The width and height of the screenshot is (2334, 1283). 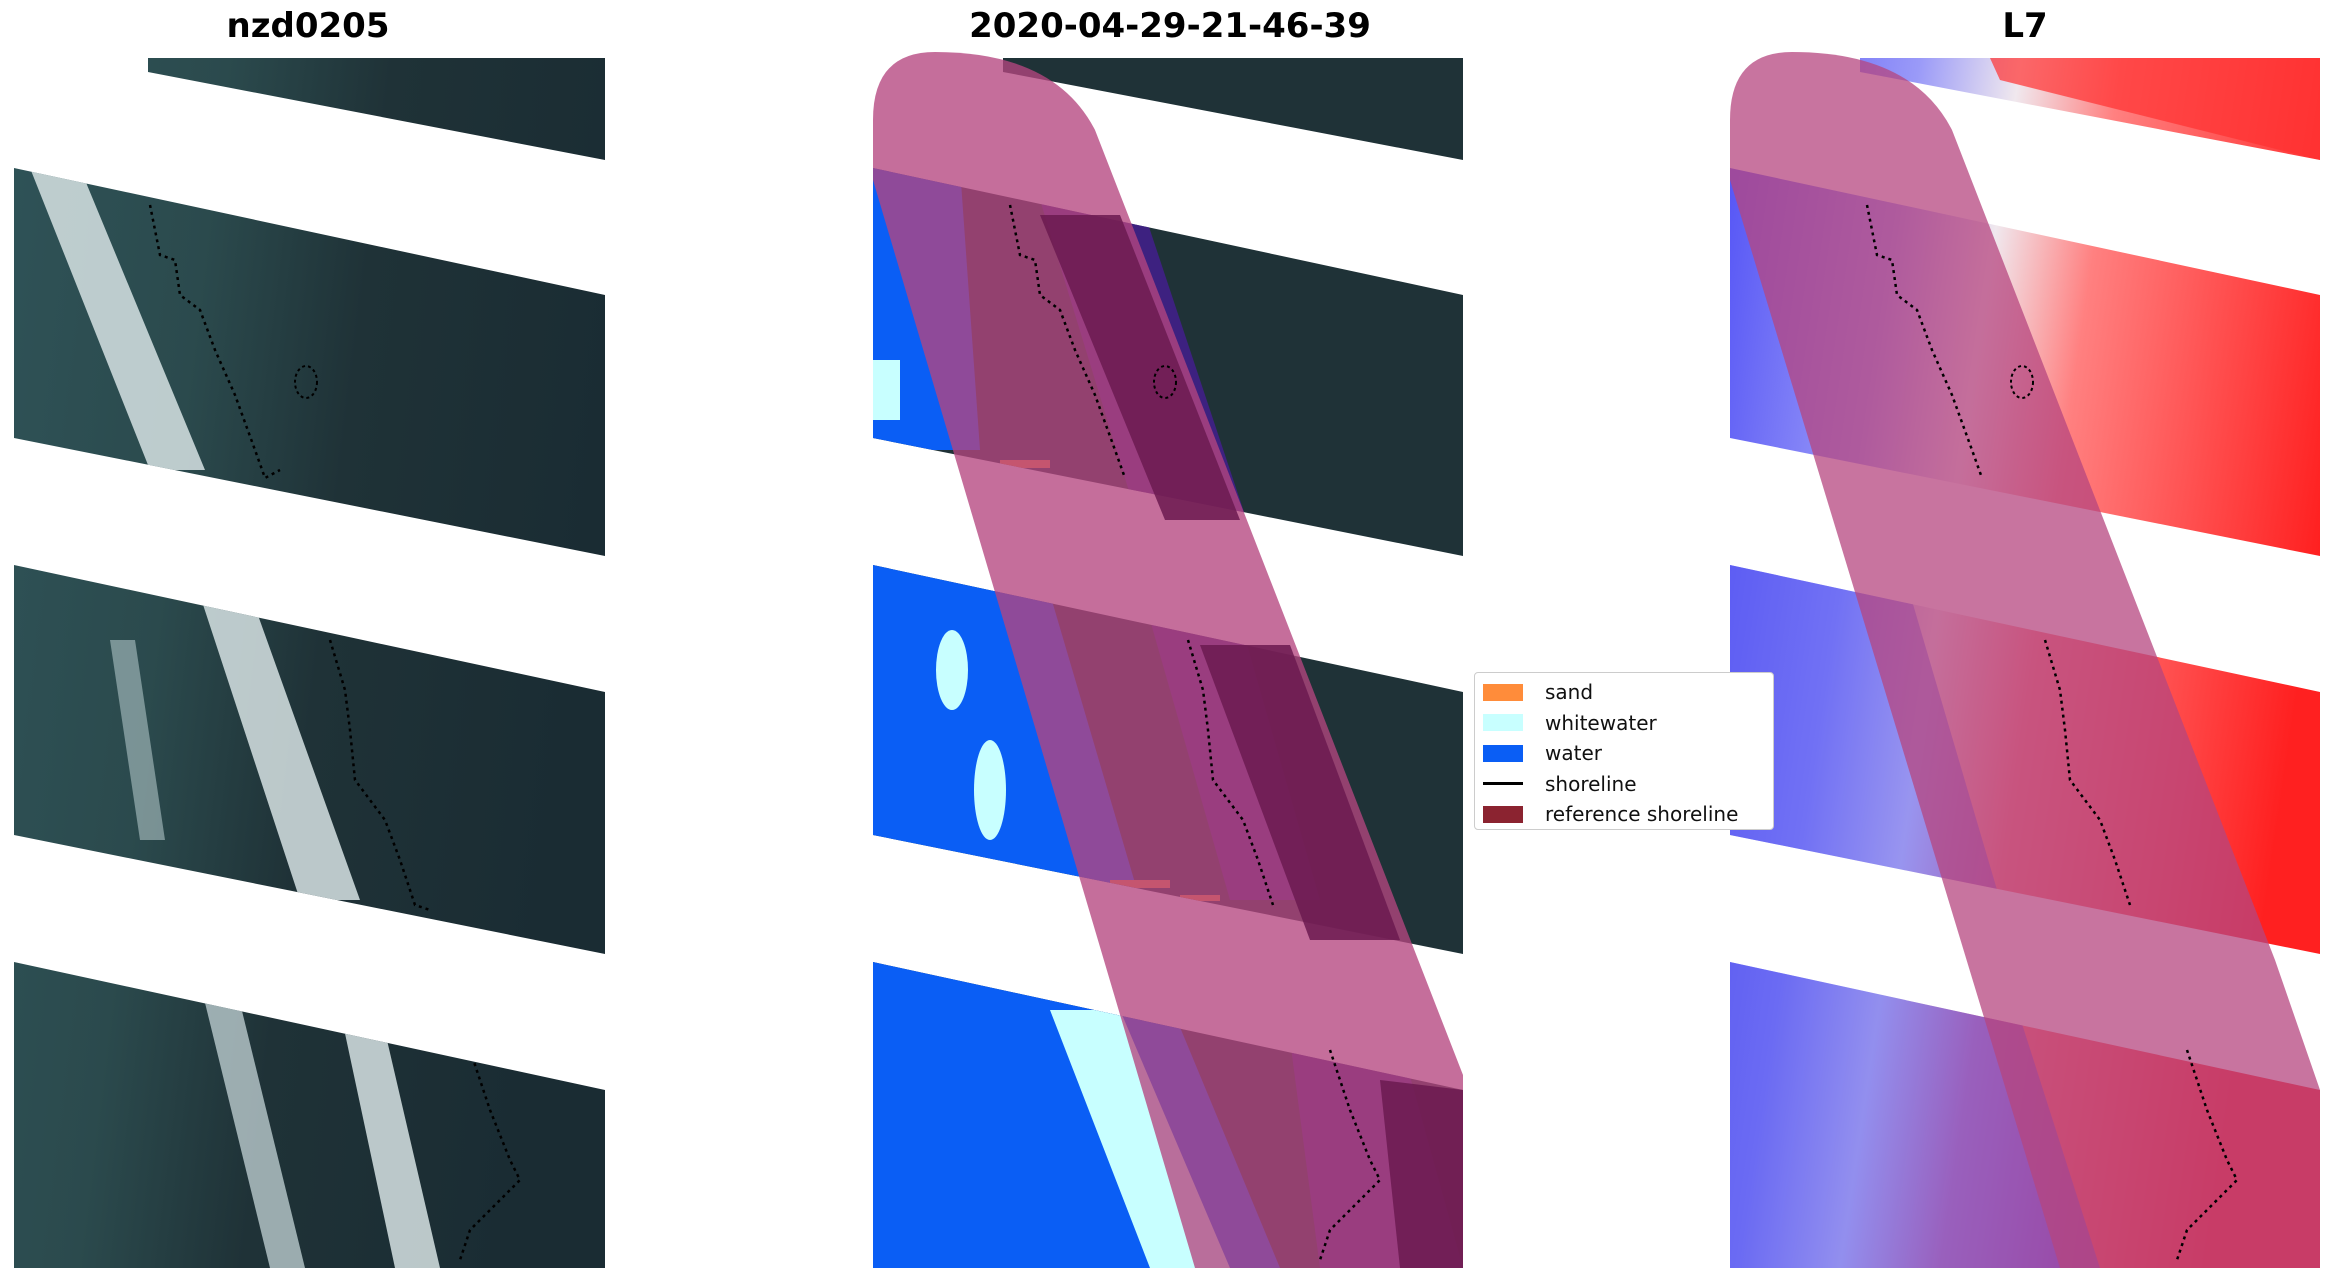 I want to click on legend-line-shoreline, so click(x=1503, y=784).